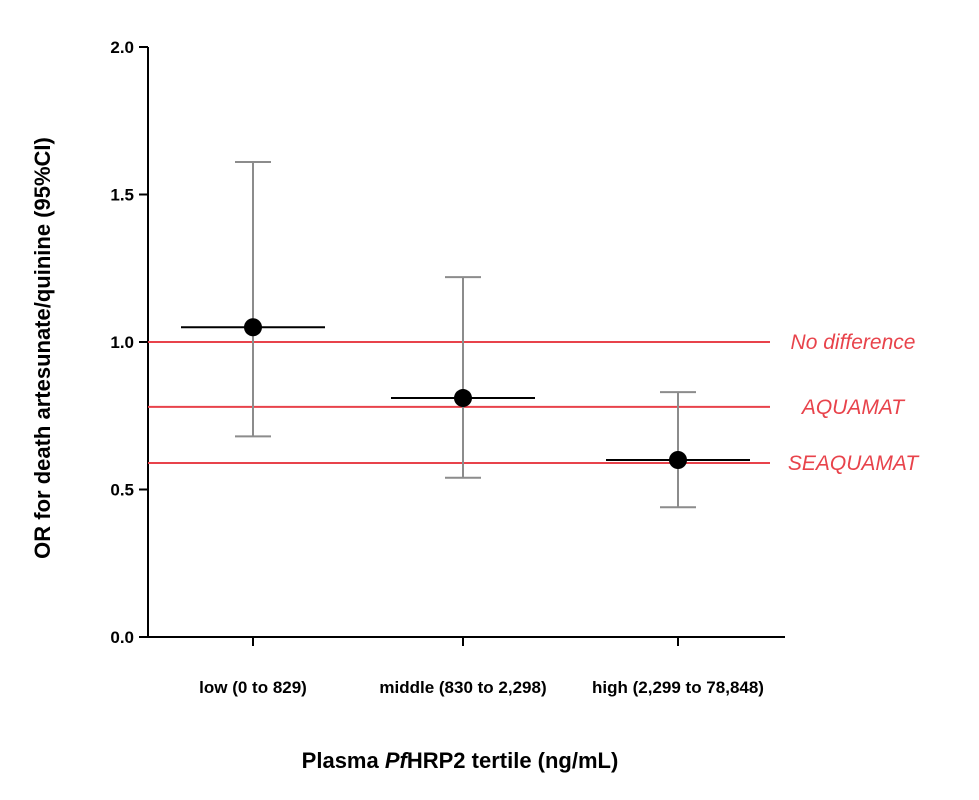  What do you see at coordinates (122, 195) in the screenshot?
I see `y-tick-label: 1.5` at bounding box center [122, 195].